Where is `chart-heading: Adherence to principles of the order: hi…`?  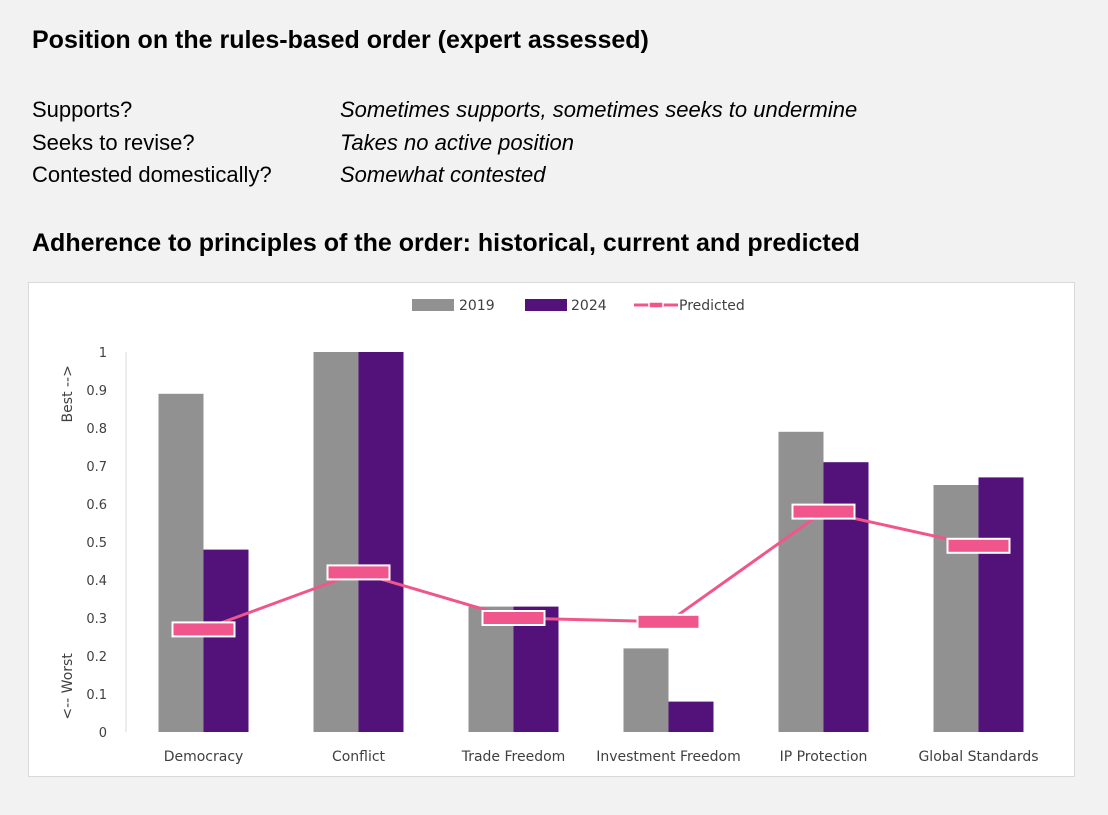 chart-heading: Adherence to principles of the order: hi… is located at coordinates (446, 243).